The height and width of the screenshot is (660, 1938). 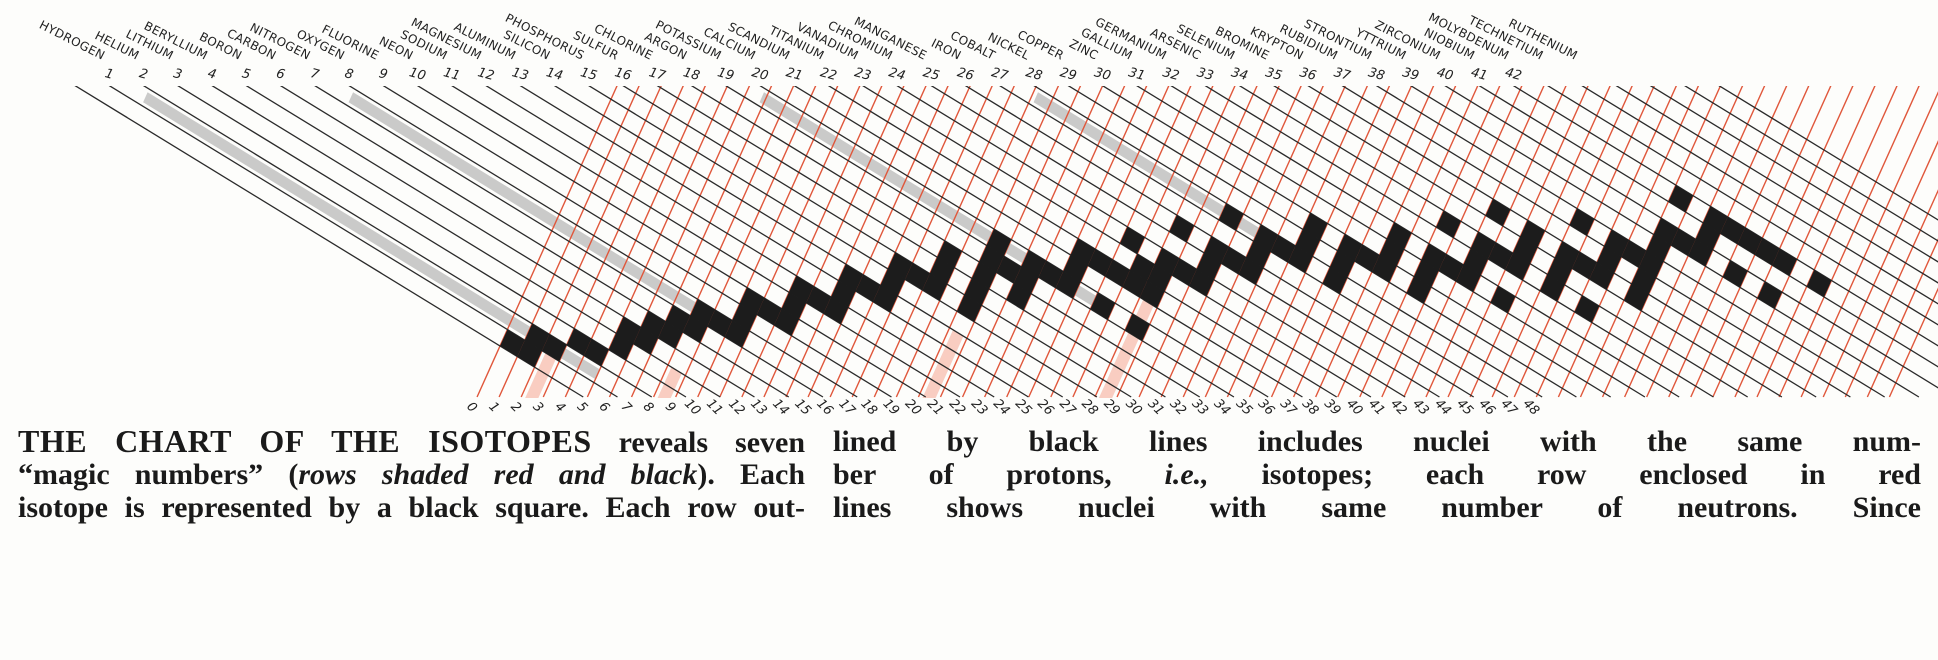 I want to click on proton-number: 9, so click(x=383, y=74).